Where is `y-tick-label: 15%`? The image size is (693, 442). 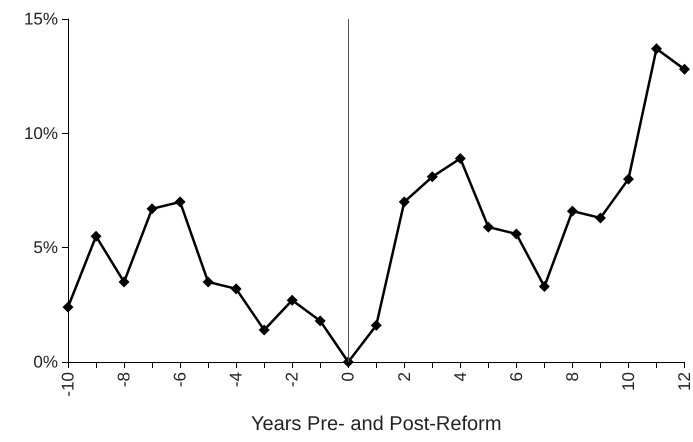 y-tick-label: 15% is located at coordinates (41, 19).